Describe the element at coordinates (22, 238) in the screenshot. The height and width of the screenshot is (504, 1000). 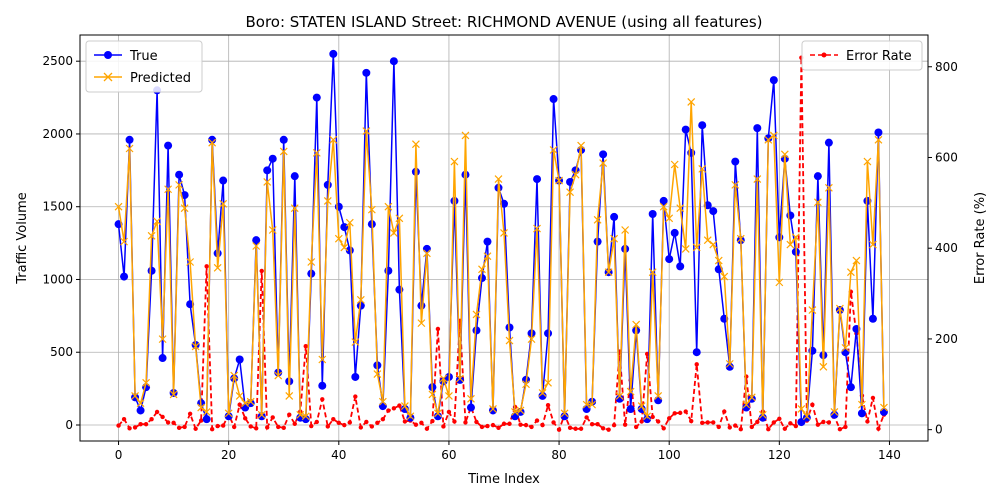
I see `y-axis-label: Traffic Volume` at that location.